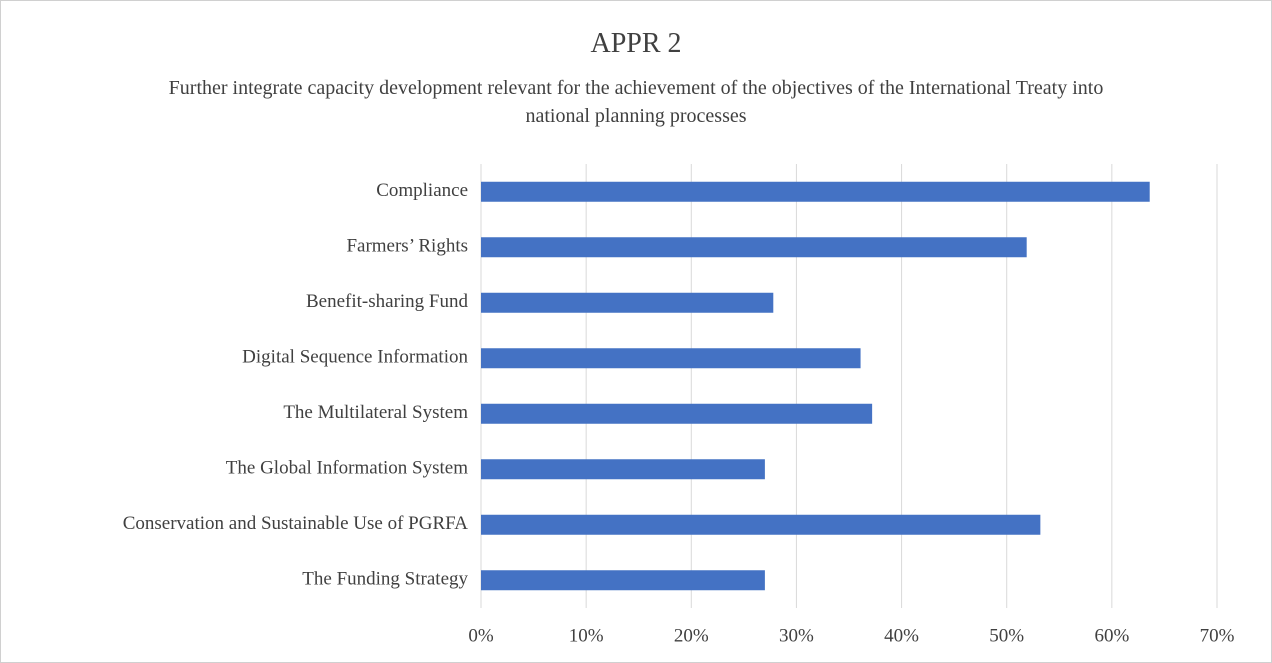 The height and width of the screenshot is (663, 1272). Describe the element at coordinates (636, 43) in the screenshot. I see `chart-title: APPR 2` at that location.